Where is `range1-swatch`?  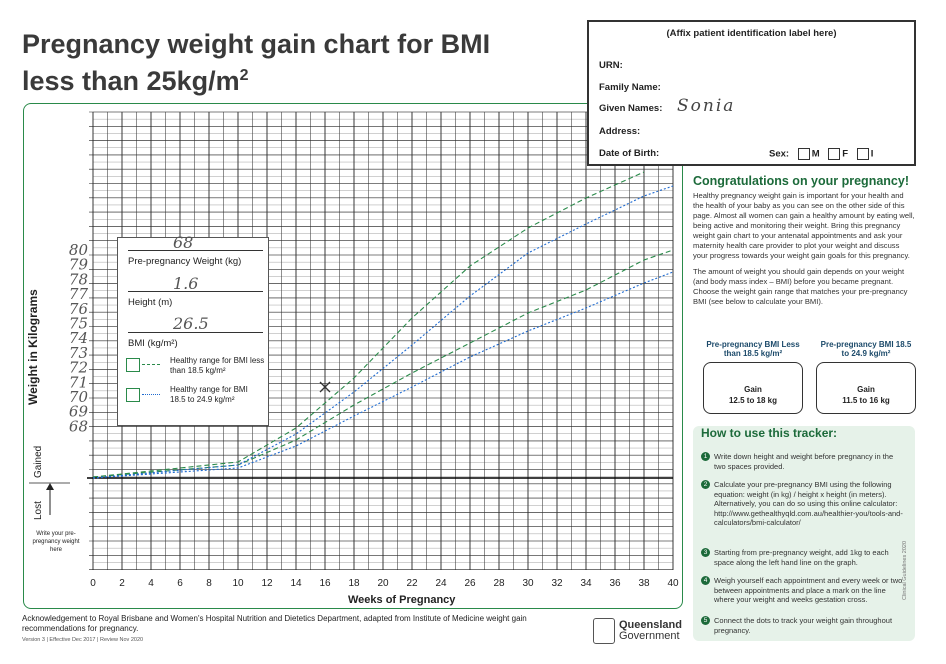 range1-swatch is located at coordinates (151, 364).